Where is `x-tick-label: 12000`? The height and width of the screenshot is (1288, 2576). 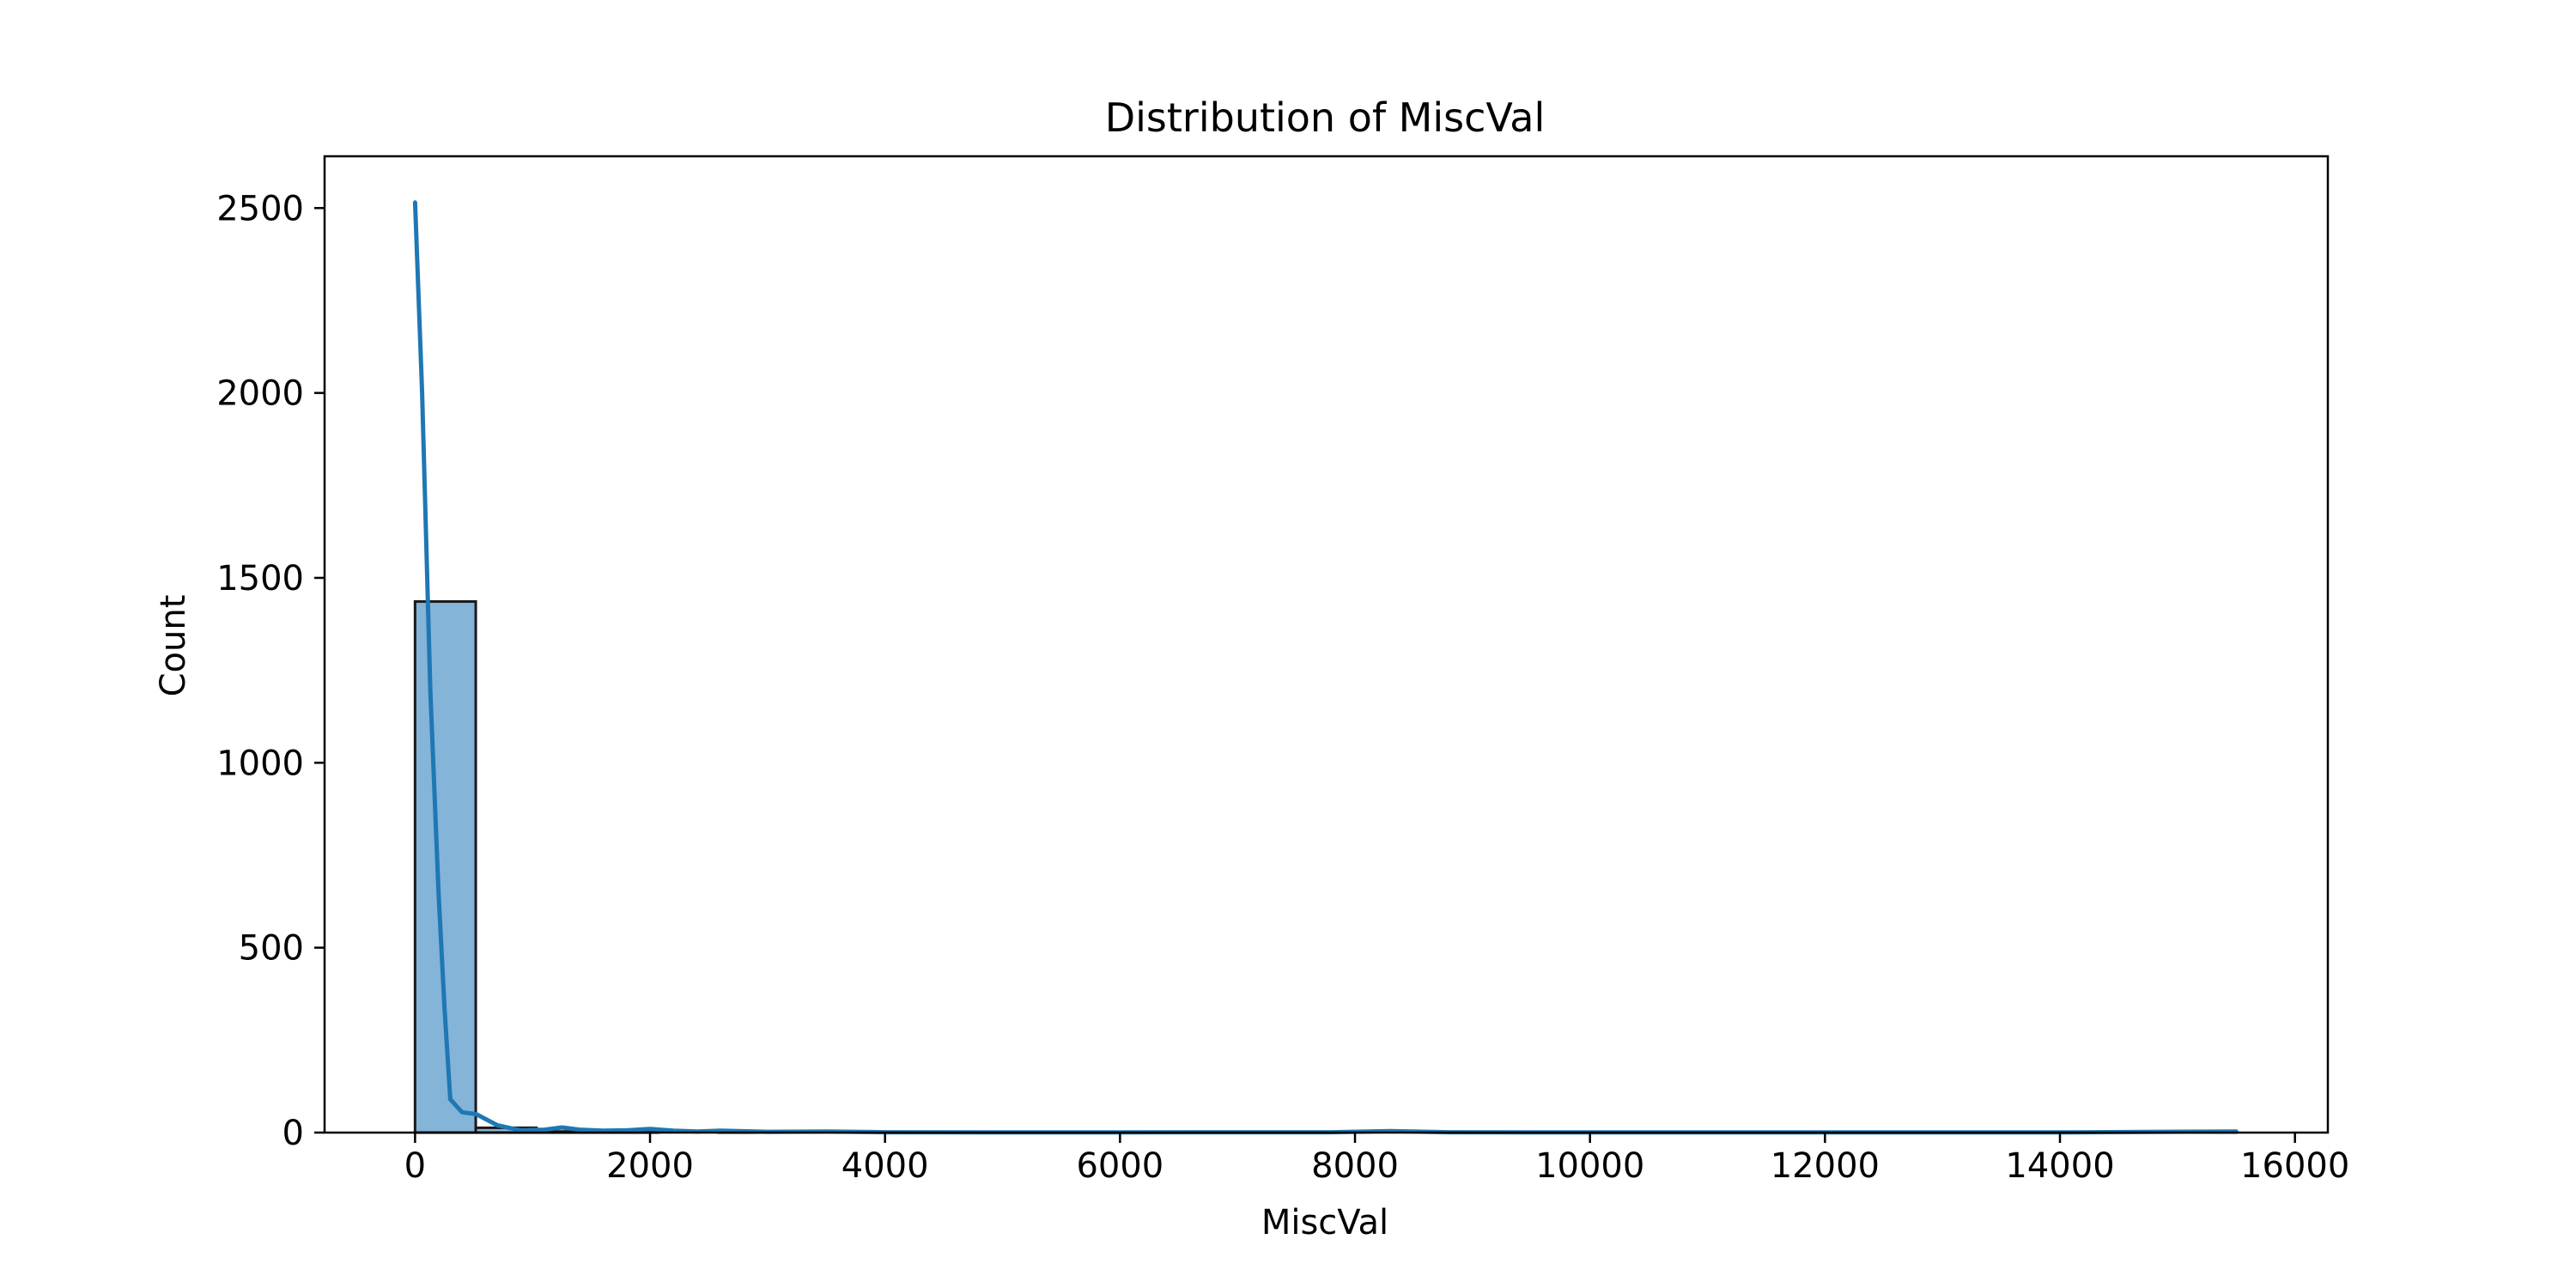 x-tick-label: 12000 is located at coordinates (1826, 1166).